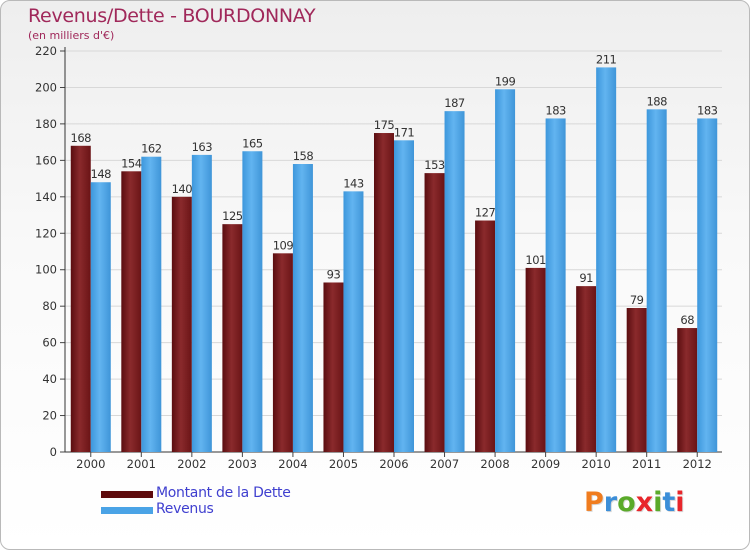 The width and height of the screenshot is (750, 550). What do you see at coordinates (252, 143) in the screenshot?
I see `data-label-revenus: 165` at bounding box center [252, 143].